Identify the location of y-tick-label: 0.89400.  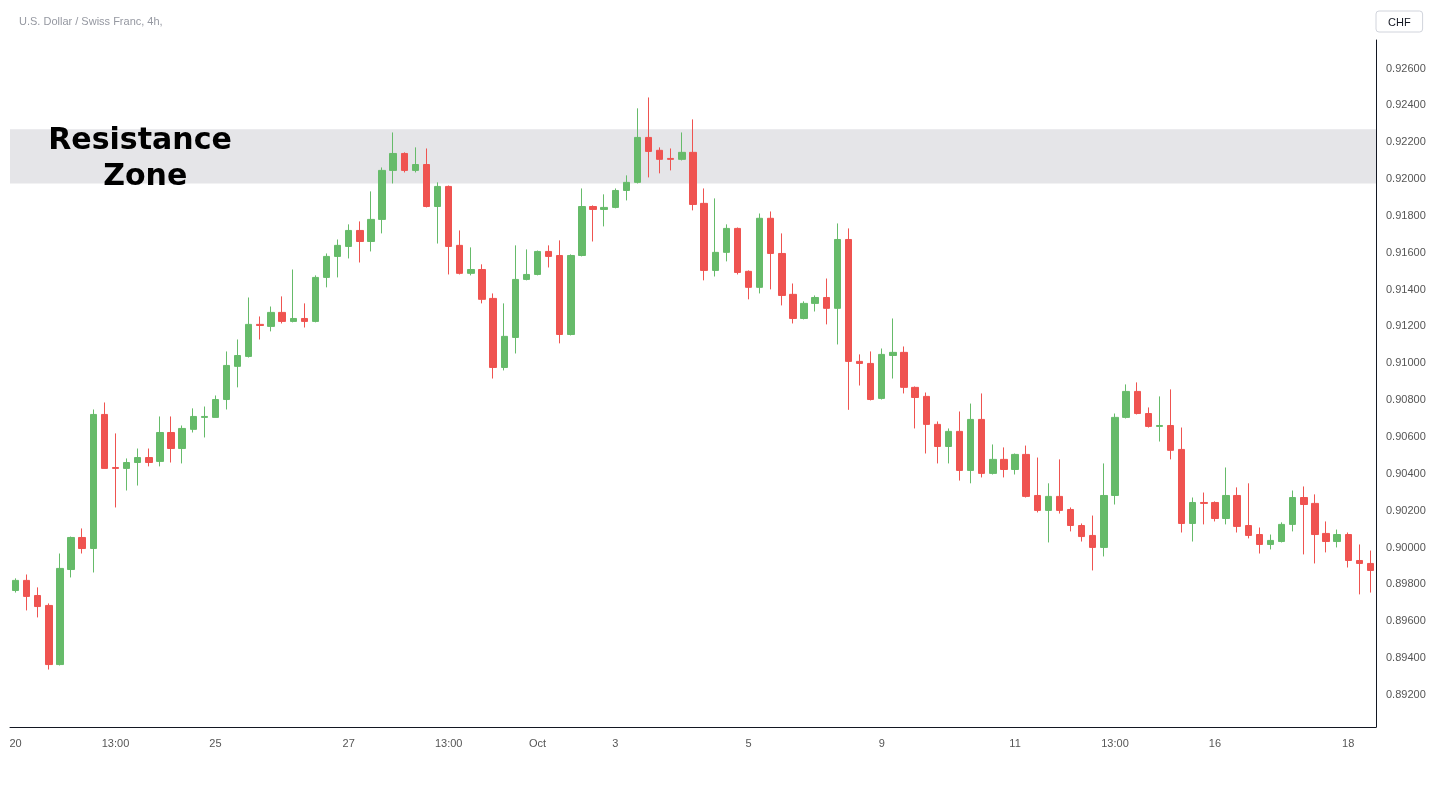
(1406, 657).